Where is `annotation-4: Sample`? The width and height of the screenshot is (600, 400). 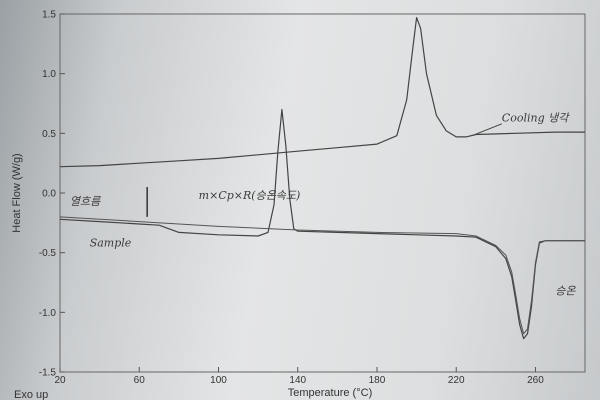 annotation-4: Sample is located at coordinates (111, 243).